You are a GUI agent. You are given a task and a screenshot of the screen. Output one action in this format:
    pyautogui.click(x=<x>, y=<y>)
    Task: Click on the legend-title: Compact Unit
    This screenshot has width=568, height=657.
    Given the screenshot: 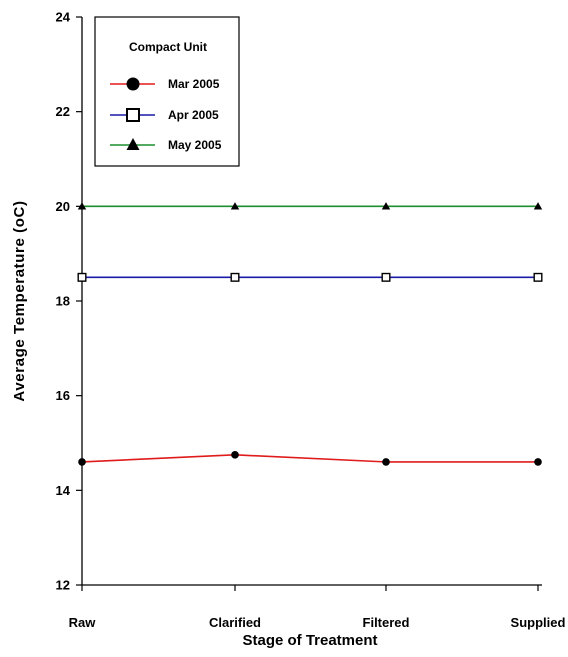 What is the action you would take?
    pyautogui.click(x=168, y=47)
    